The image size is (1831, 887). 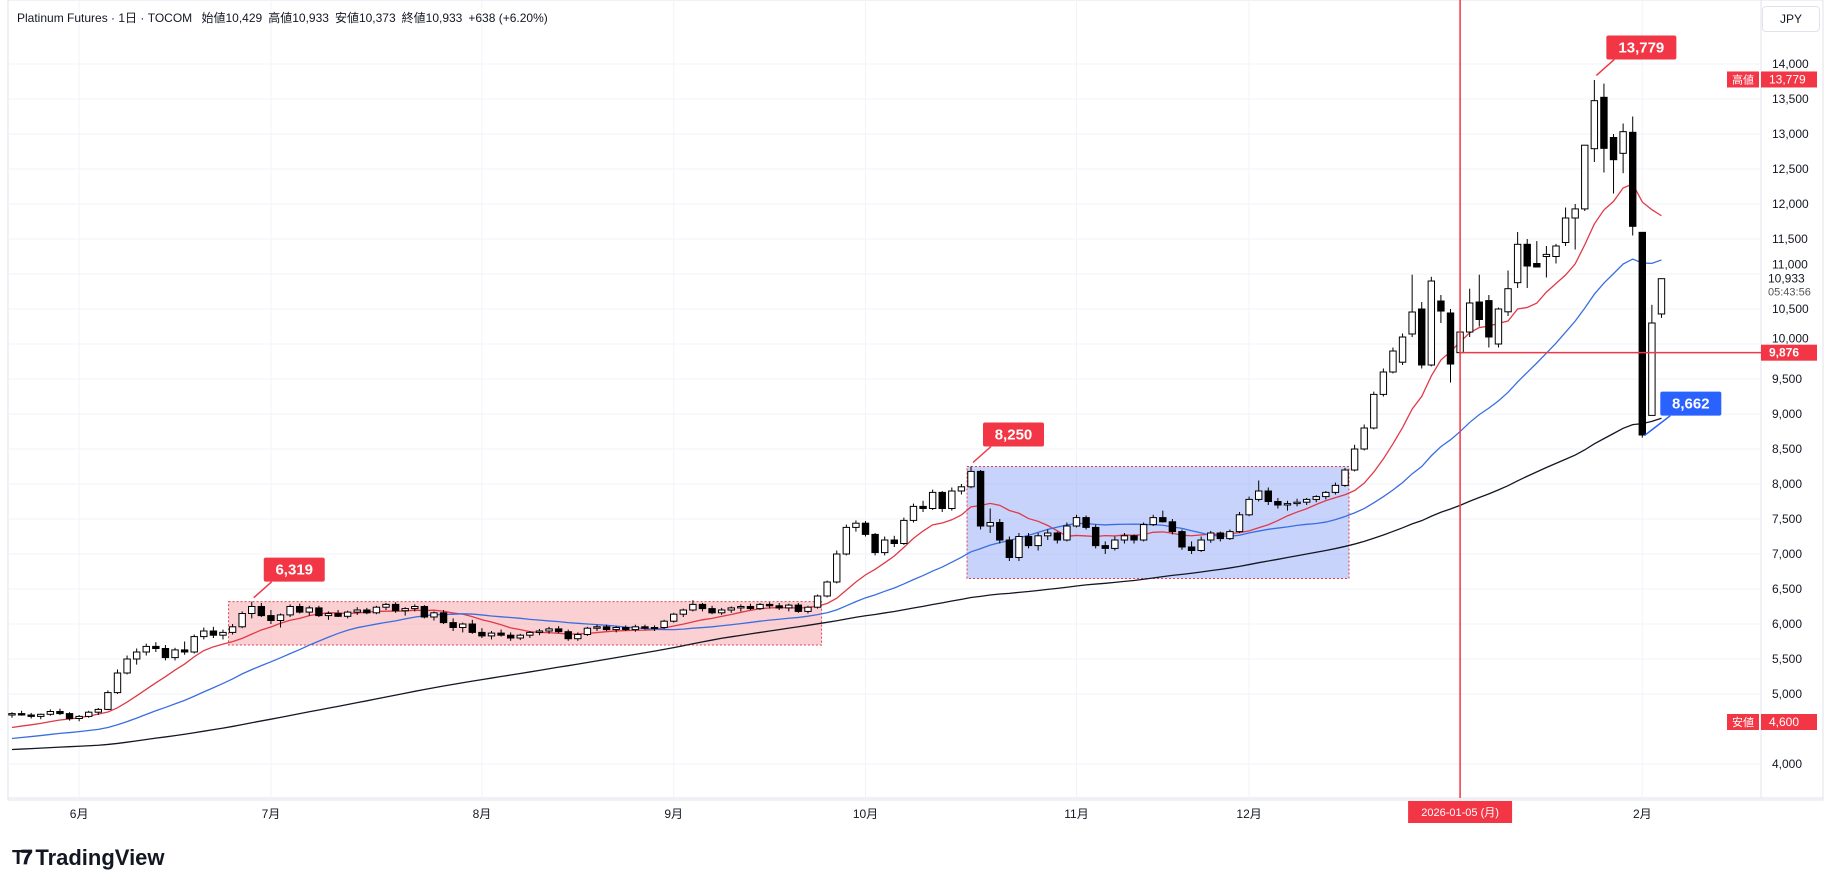 I want to click on currency-button: JPY, so click(x=1791, y=19).